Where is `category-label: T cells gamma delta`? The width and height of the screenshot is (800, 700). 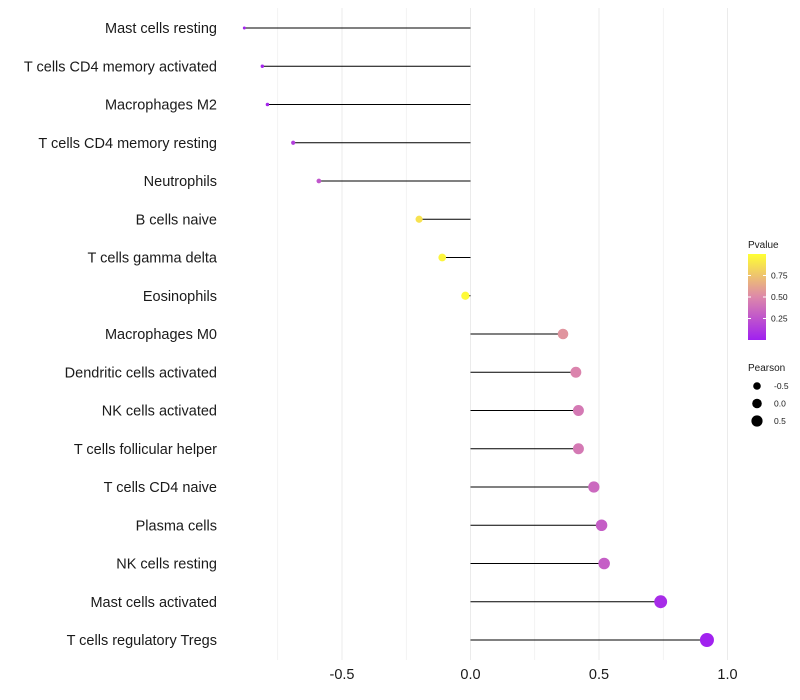 category-label: T cells gamma delta is located at coordinates (153, 259).